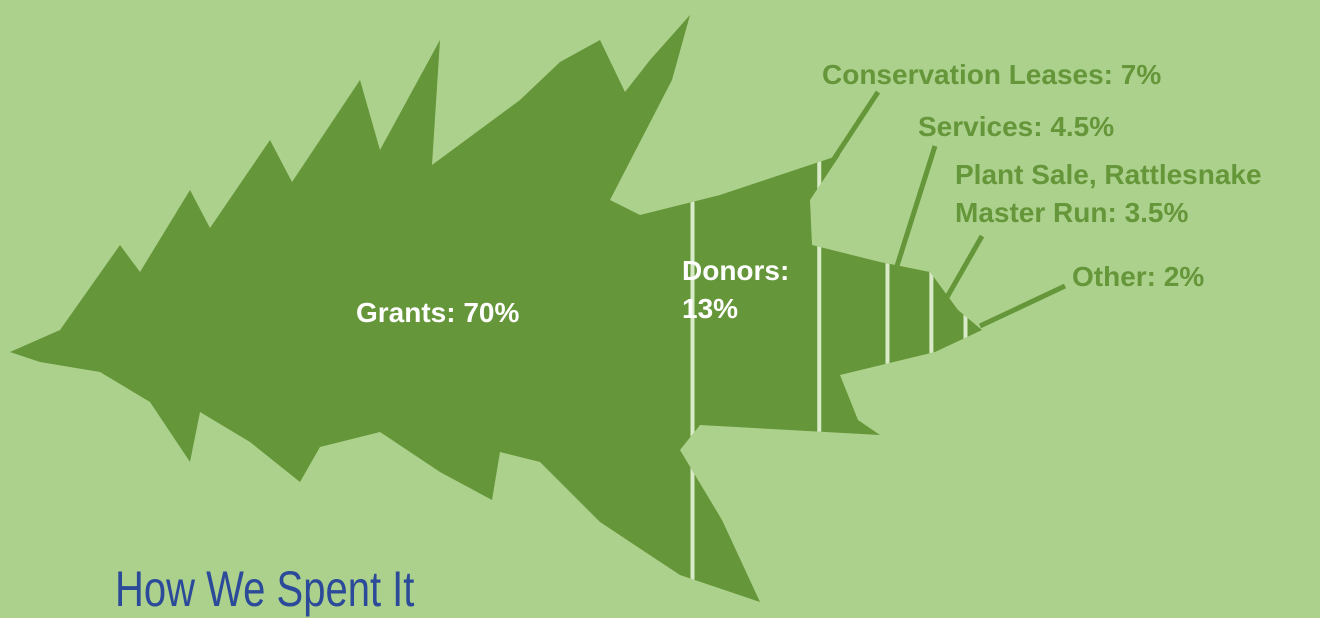  I want to click on segment-label: Grants: 70%, so click(438, 312).